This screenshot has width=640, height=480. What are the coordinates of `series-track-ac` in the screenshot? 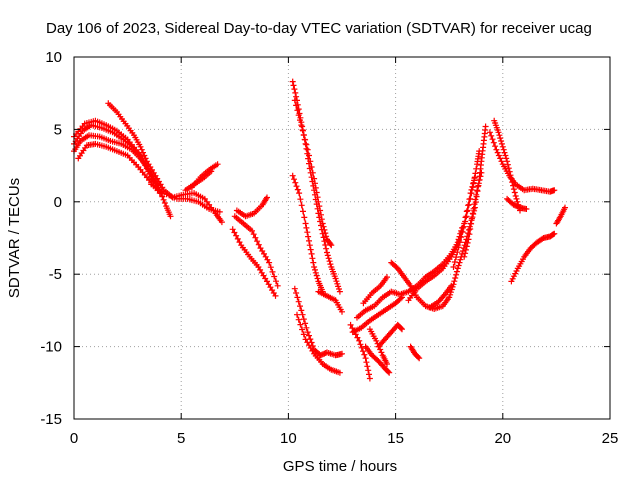 It's located at (473, 214).